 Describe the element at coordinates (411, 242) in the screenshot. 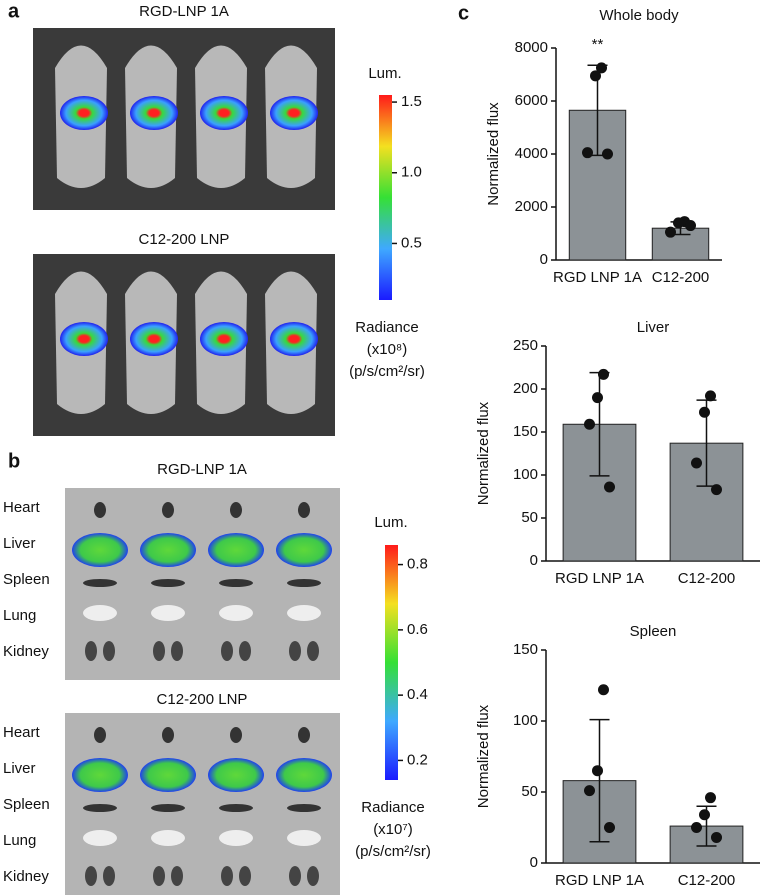

I see `colorbar-tick-label: 0.5` at that location.